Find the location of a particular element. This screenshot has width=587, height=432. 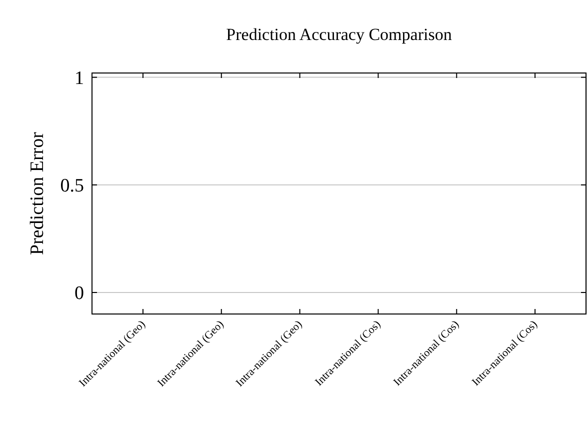

chart-title: Prediction Accuracy Comparison is located at coordinates (339, 34).